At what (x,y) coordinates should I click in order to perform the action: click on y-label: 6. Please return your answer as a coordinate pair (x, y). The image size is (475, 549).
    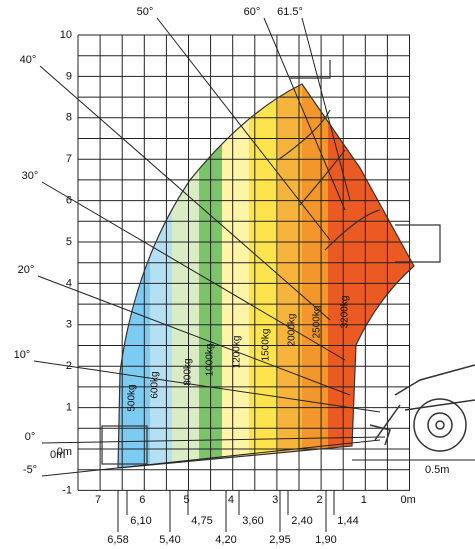
    Looking at the image, I should click on (69, 201).